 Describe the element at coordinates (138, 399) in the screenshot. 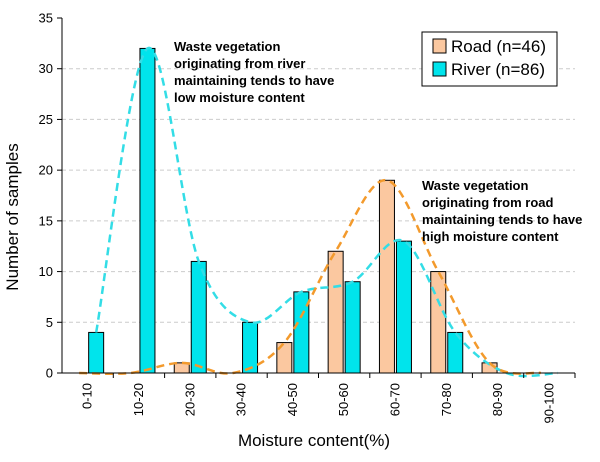

I see `x-tick-label: 10-20` at that location.